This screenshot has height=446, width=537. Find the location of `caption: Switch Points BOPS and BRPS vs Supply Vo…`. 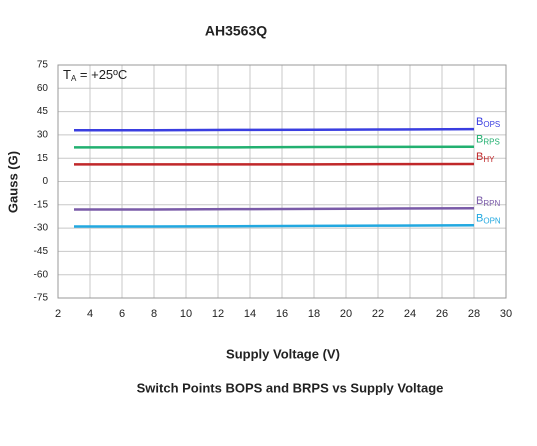

caption: Switch Points BOPS and BRPS vs Supply Vo… is located at coordinates (290, 387).